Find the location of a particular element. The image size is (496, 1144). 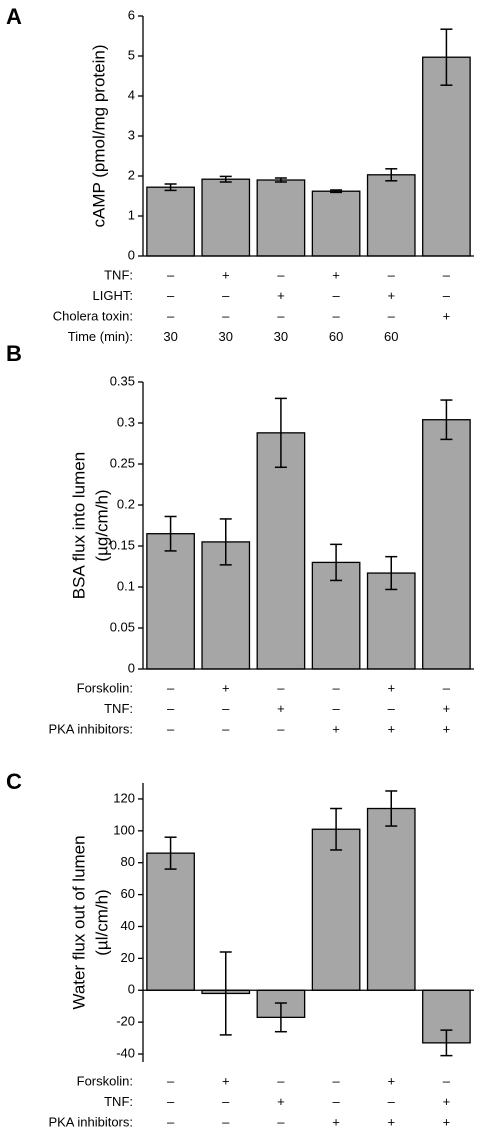

y-axis-label: (µl/cm/h) is located at coordinates (101, 922).